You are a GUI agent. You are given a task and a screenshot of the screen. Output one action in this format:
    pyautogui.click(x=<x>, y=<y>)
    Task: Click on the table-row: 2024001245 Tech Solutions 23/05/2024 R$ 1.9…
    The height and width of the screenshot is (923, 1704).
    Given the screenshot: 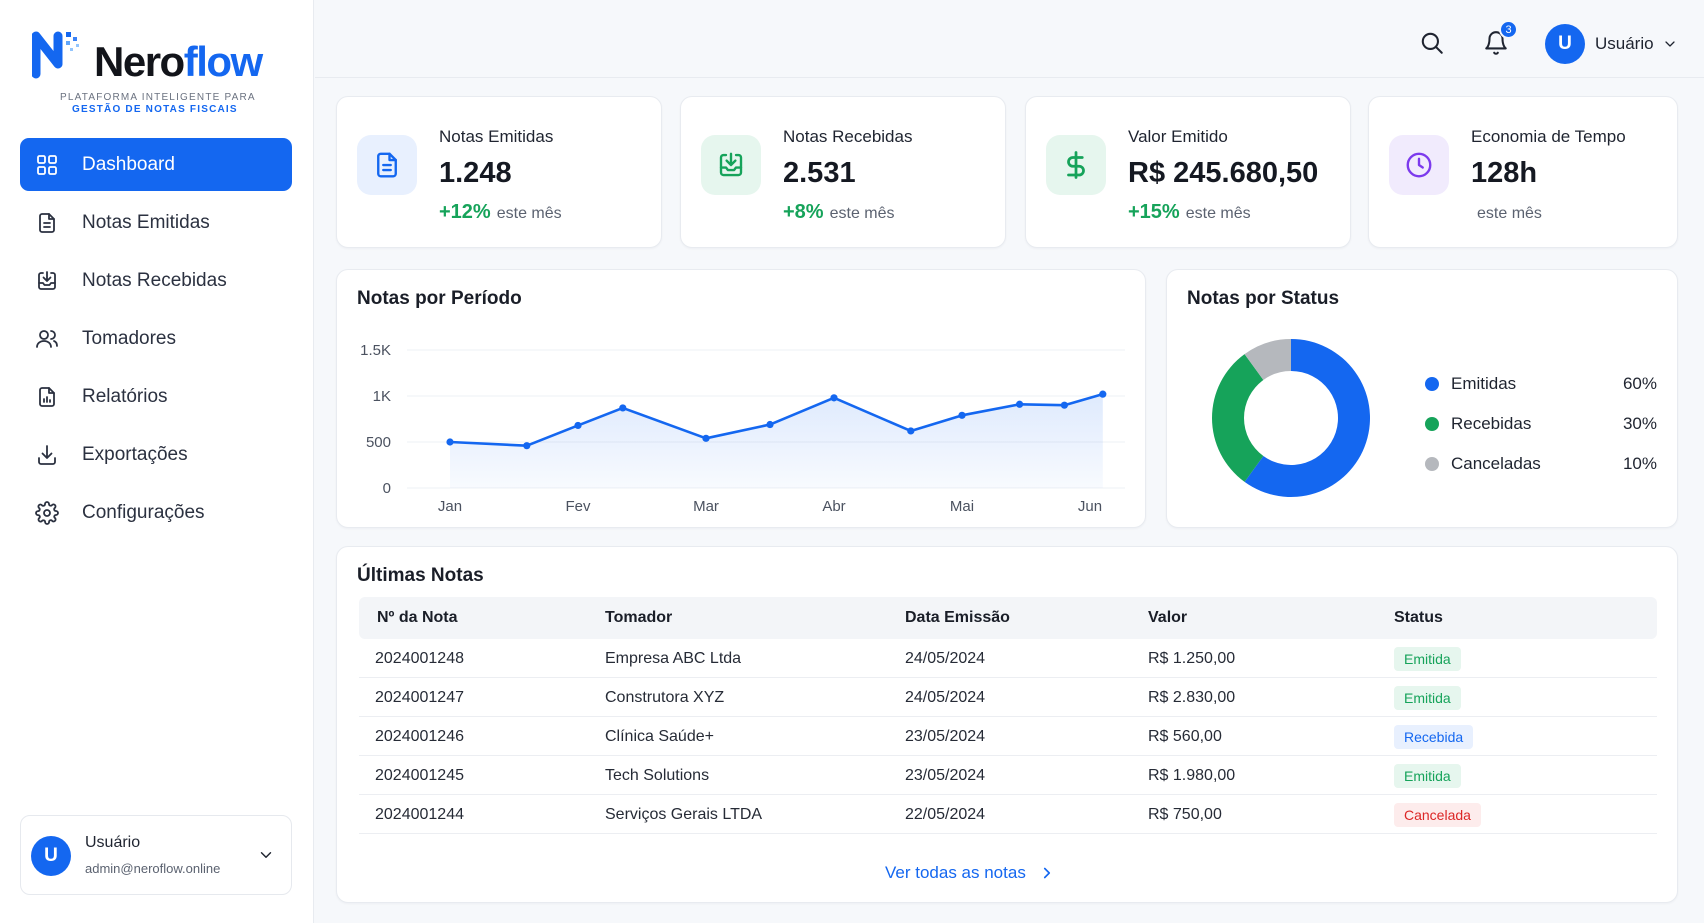 What is the action you would take?
    pyautogui.click(x=1008, y=775)
    